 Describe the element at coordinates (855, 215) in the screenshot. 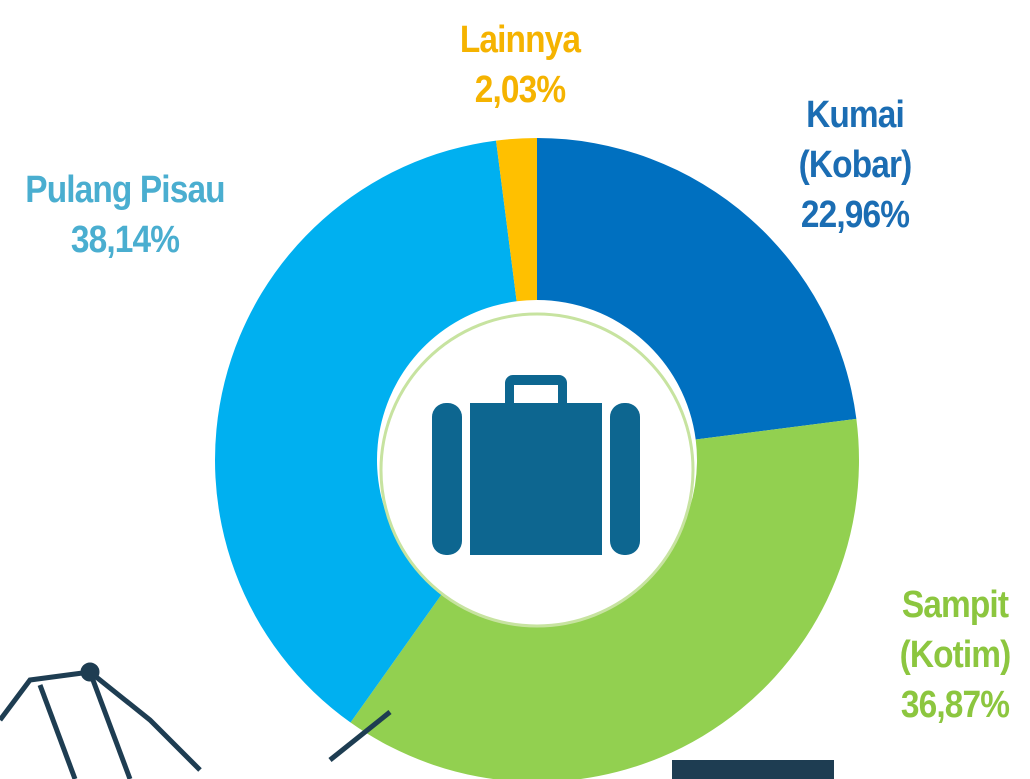

I see `value-label: 22,96%` at that location.